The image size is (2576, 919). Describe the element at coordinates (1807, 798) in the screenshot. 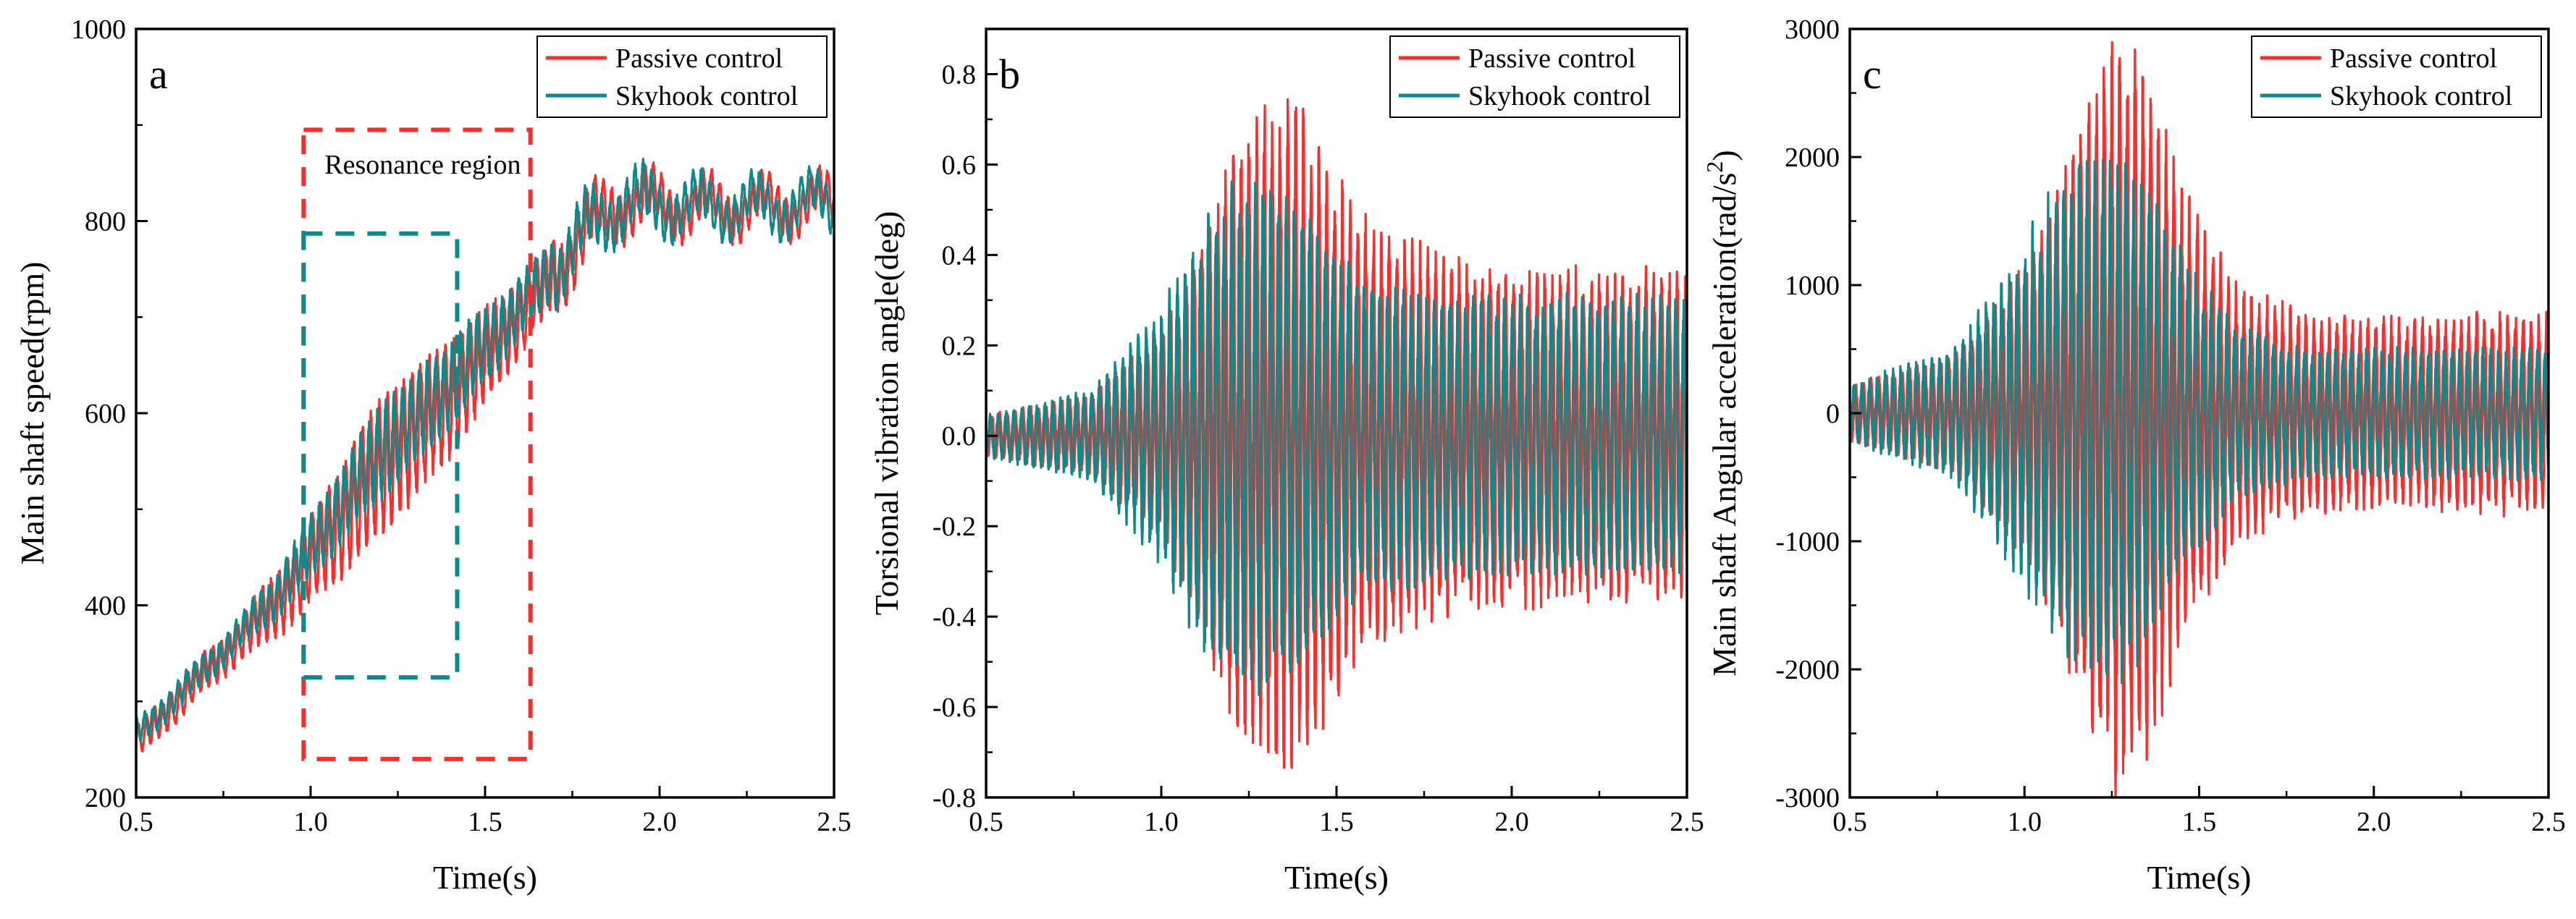

I see `y-tick-label: -3000` at that location.